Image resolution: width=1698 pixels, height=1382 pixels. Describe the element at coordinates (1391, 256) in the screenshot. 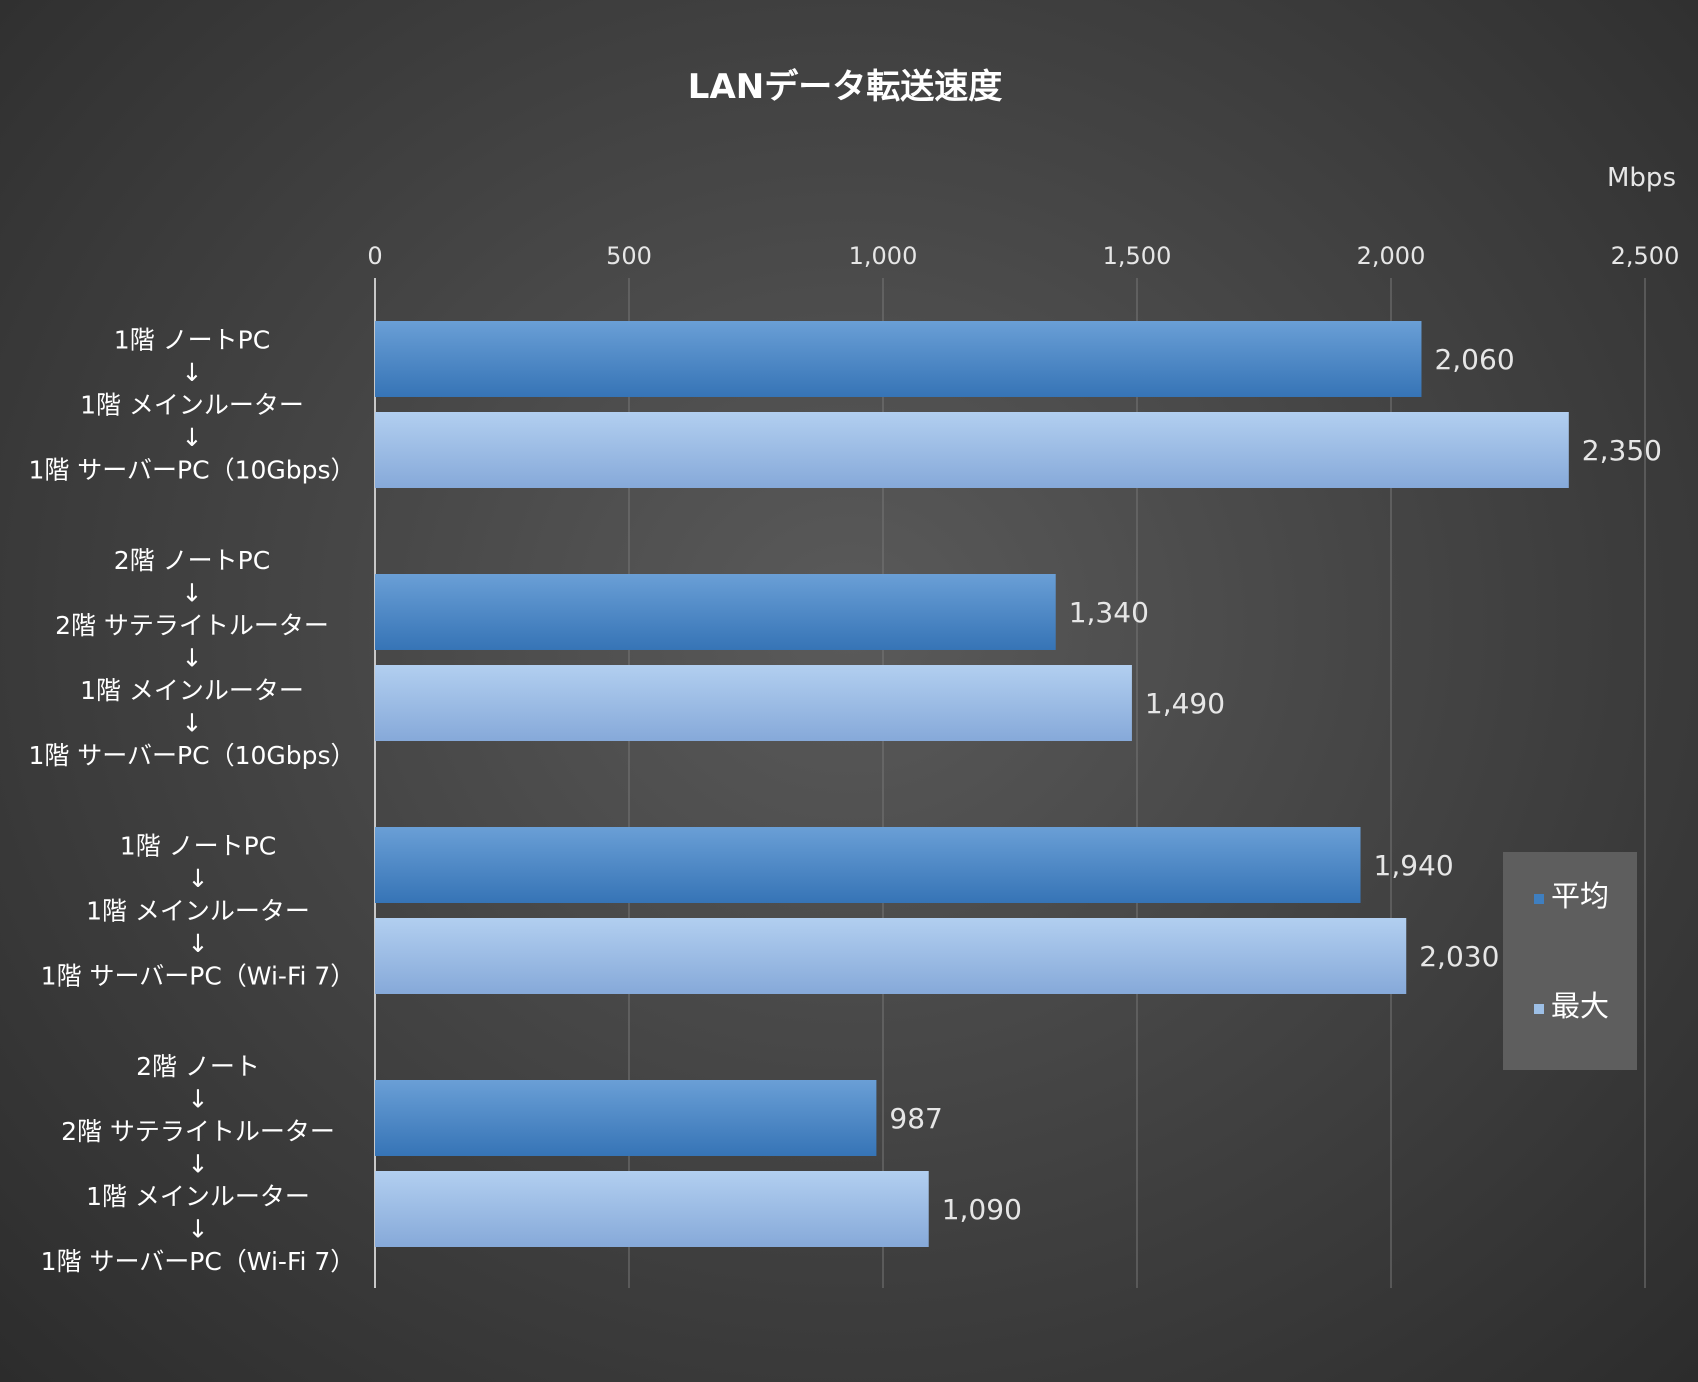

I see `x-tick-label: 2,000` at that location.